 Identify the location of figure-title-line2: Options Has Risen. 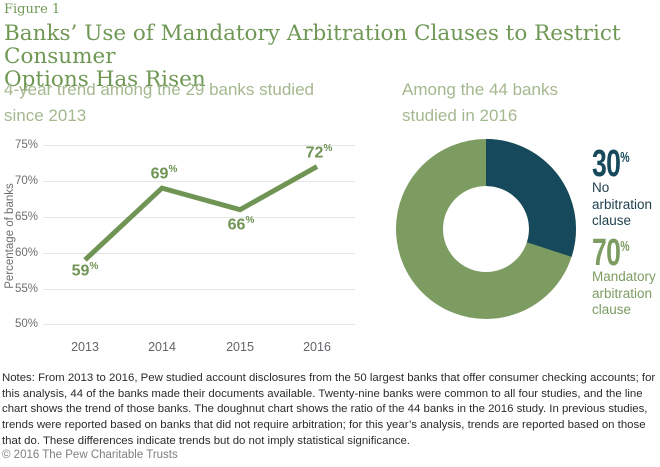
(105, 79).